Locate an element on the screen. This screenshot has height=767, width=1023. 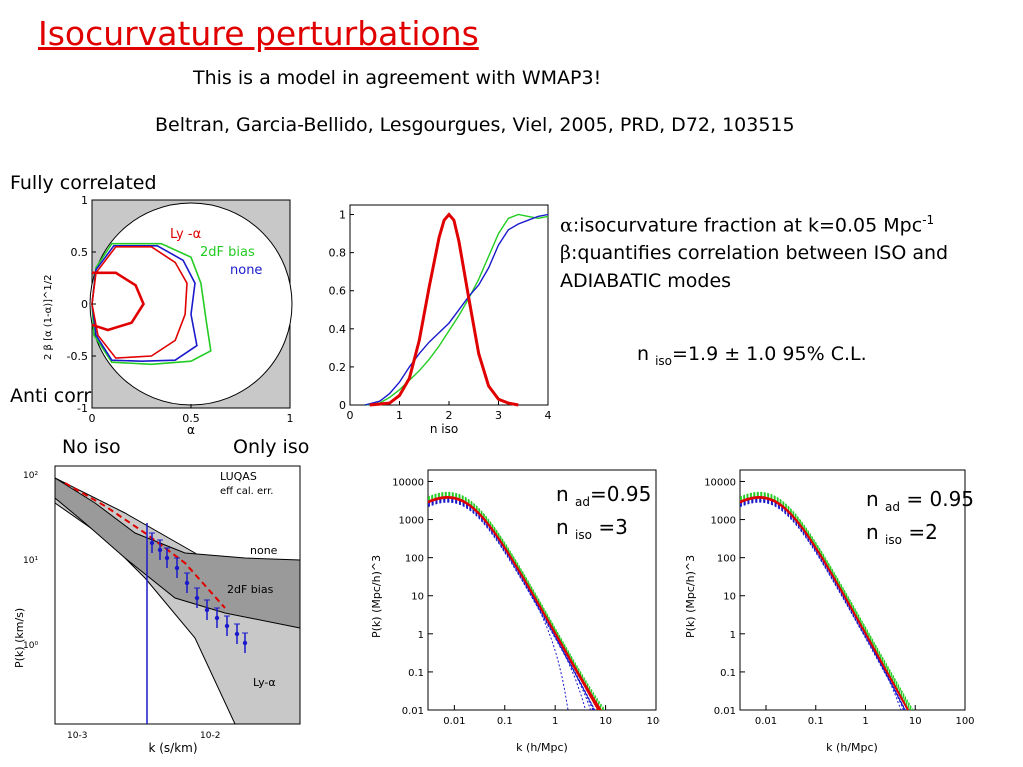
ly-band-none: none is located at coordinates (264, 550).